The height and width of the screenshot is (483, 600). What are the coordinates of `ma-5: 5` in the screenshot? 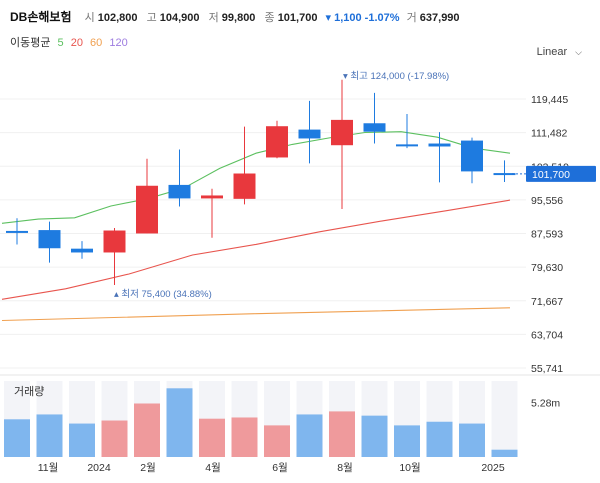 It's located at (60, 43).